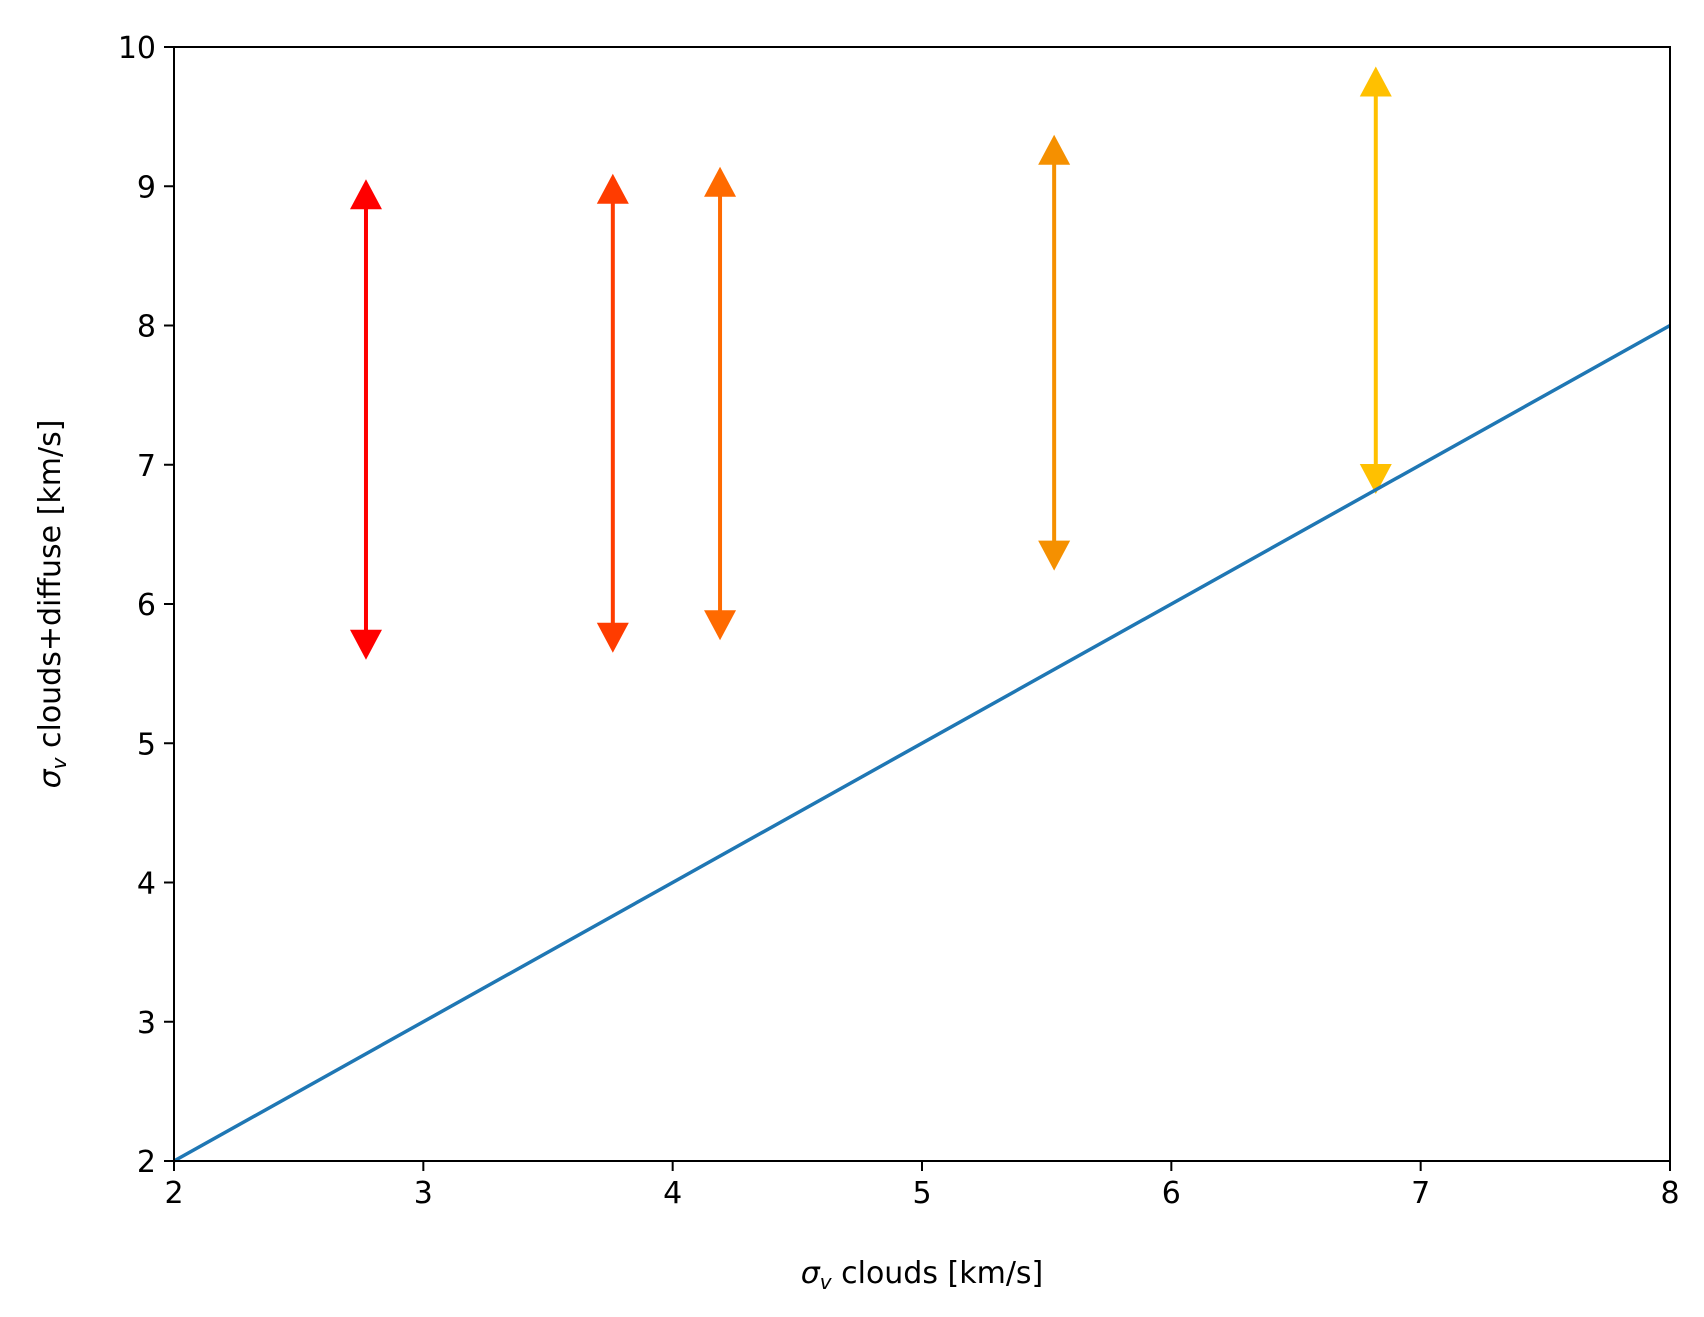 The height and width of the screenshot is (1317, 1704). What do you see at coordinates (59, 762) in the screenshot?
I see `y-axis-label-subscript: v` at bounding box center [59, 762].